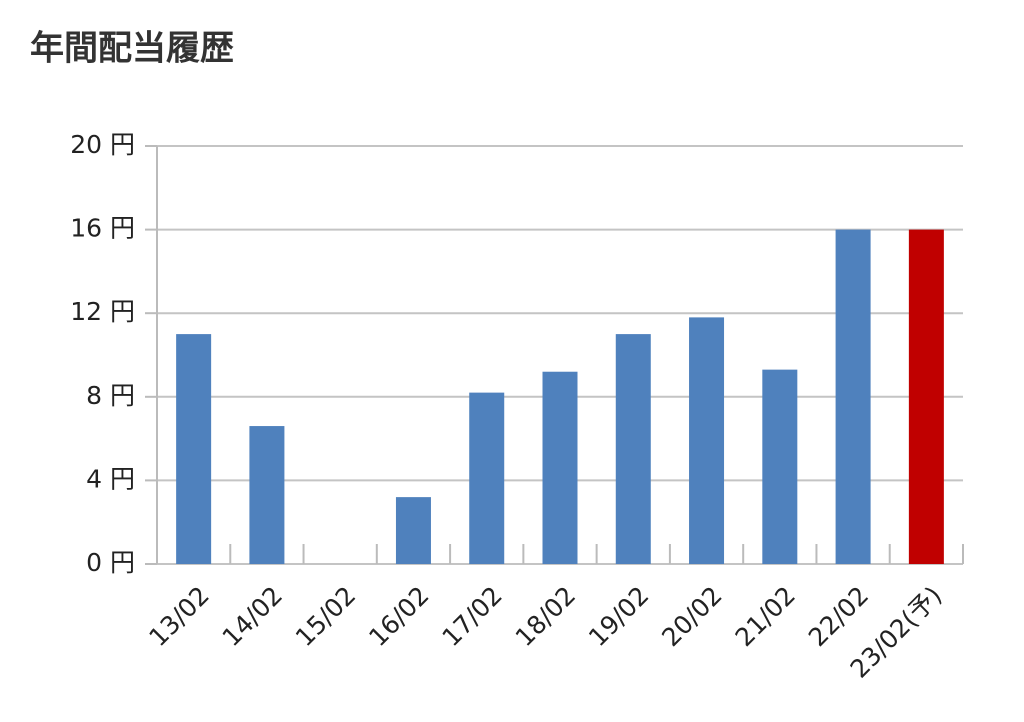 The image size is (1024, 722). I want to click on chart-title: 年間配当履歴, so click(132, 49).